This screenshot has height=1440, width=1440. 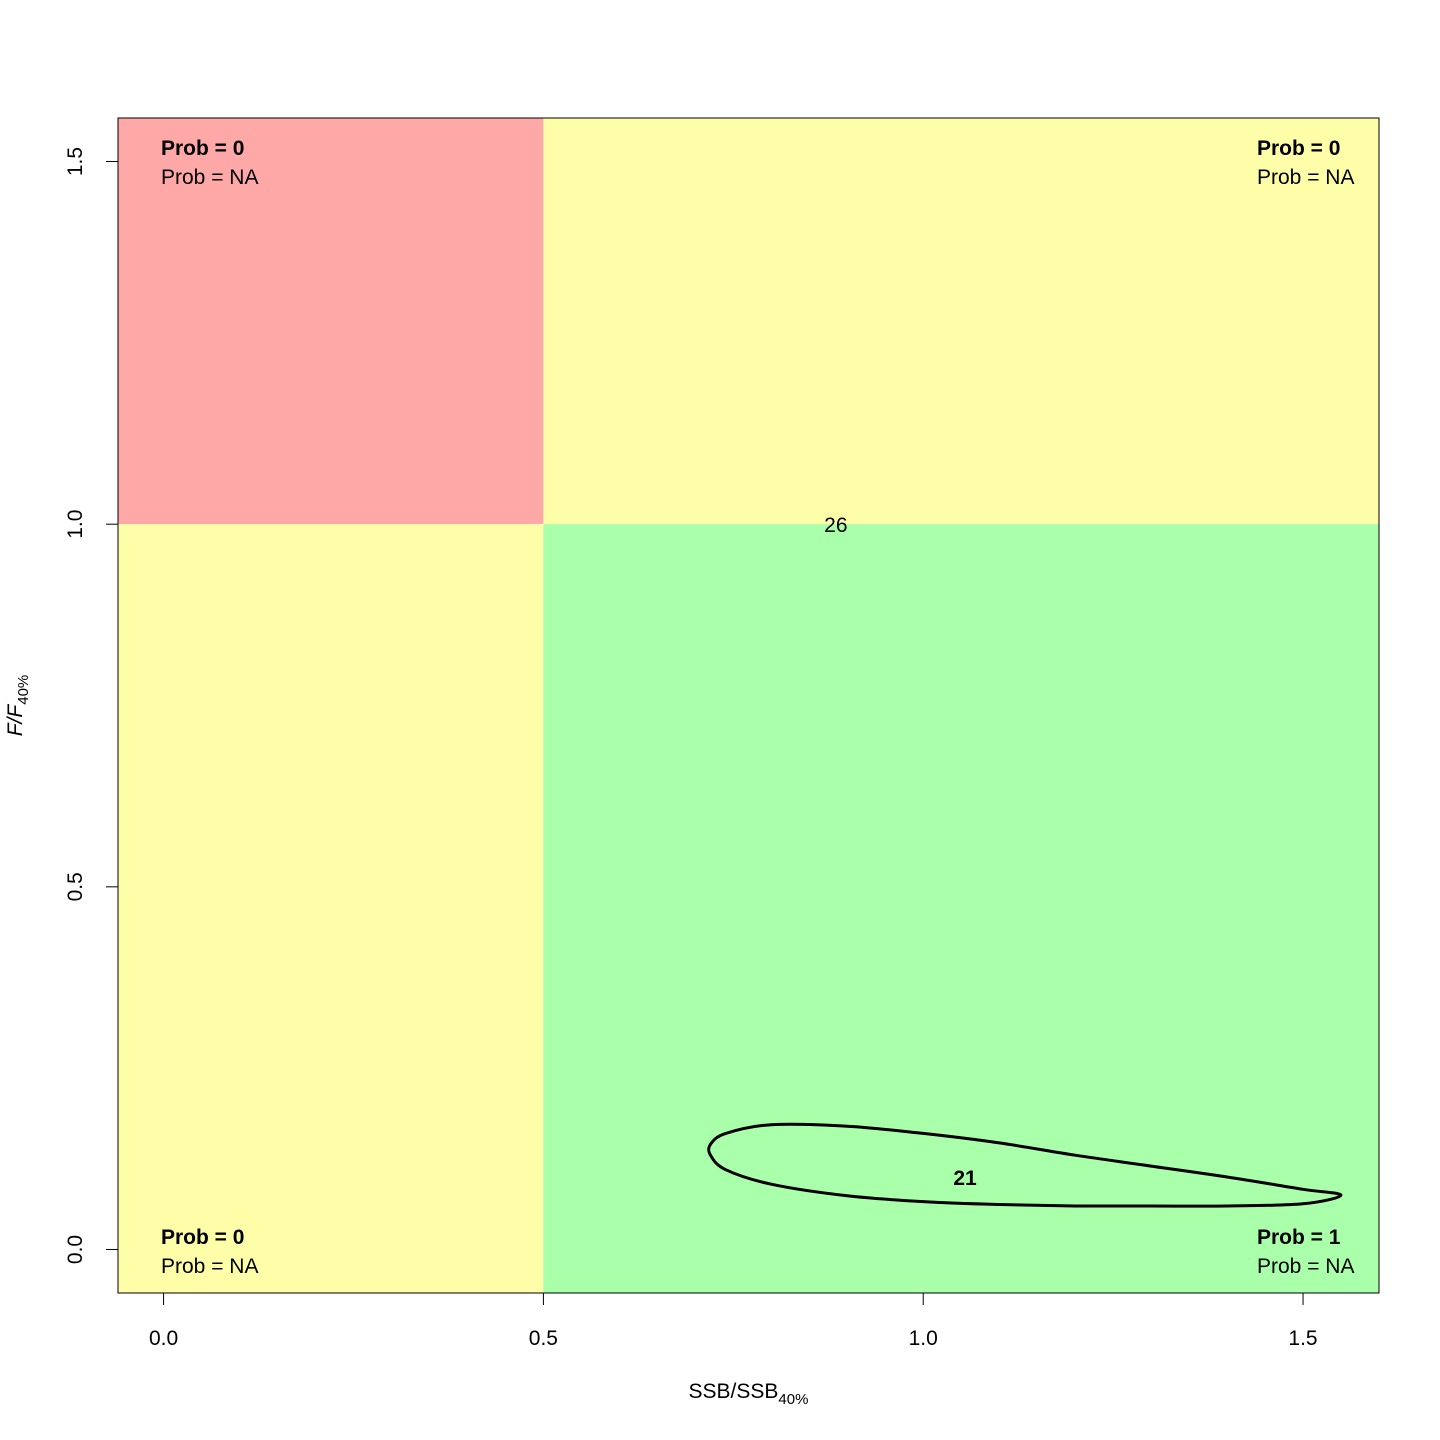 I want to click on prob-secondary-bottom-left: Prob = NA, so click(x=209, y=1266).